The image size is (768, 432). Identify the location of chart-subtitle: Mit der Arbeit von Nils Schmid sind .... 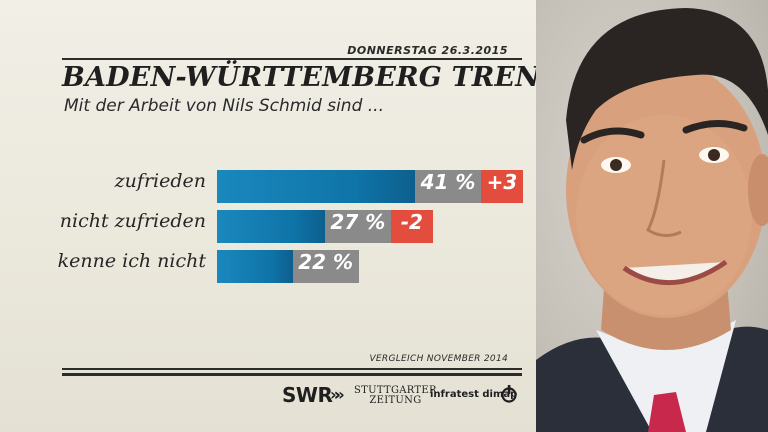
(224, 106).